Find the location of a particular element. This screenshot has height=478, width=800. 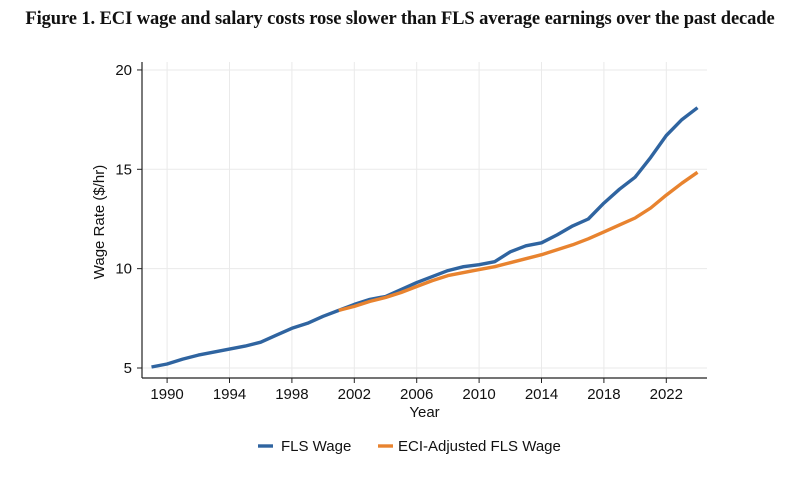

legend-item: ECI-Adjusted FLS Wage is located at coordinates (469, 446).